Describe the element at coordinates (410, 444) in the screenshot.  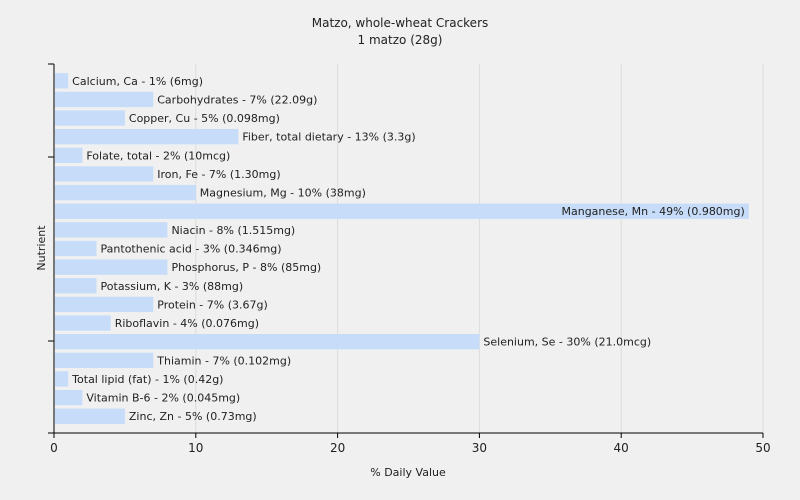
I see `x-ticks: 0 10 20 30 40 50` at that location.